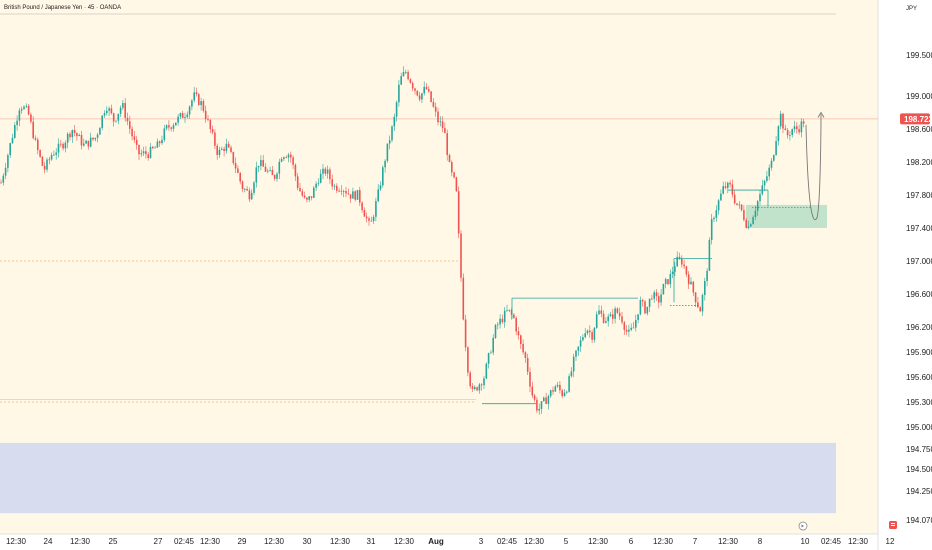 This screenshot has width=932, height=550. What do you see at coordinates (242, 541) in the screenshot?
I see `x-tick-label: 29` at bounding box center [242, 541].